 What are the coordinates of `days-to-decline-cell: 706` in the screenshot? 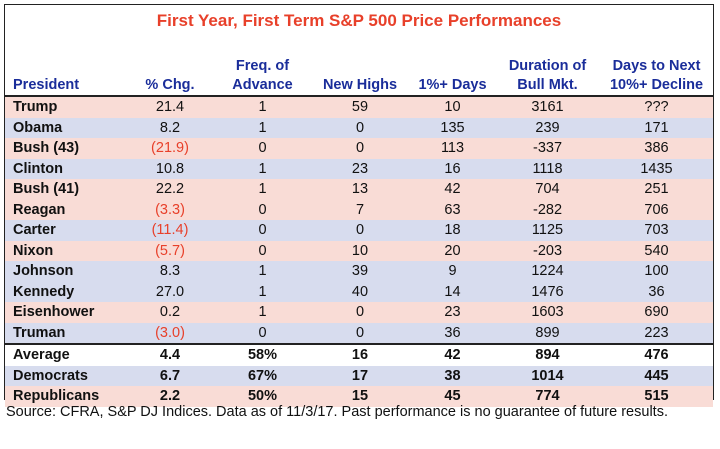 It's located at (656, 209).